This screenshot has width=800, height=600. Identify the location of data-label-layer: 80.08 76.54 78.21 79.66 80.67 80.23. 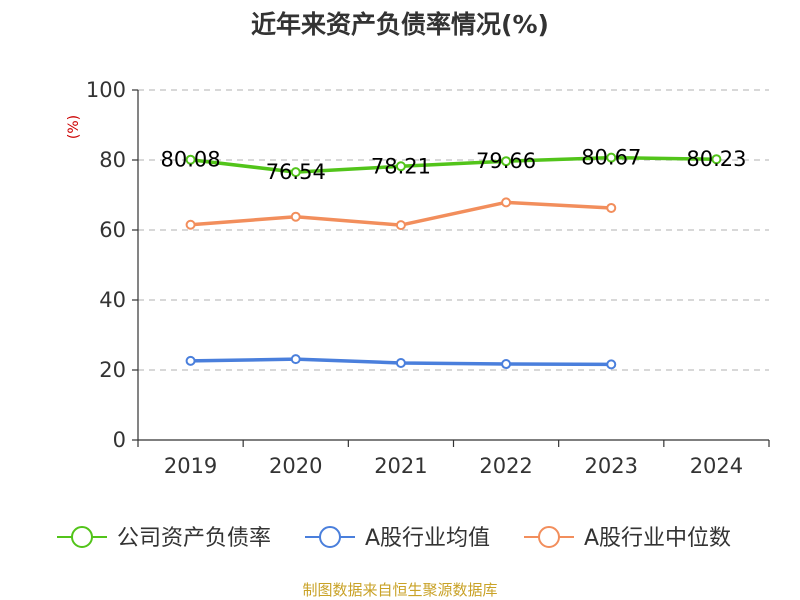
(454, 165).